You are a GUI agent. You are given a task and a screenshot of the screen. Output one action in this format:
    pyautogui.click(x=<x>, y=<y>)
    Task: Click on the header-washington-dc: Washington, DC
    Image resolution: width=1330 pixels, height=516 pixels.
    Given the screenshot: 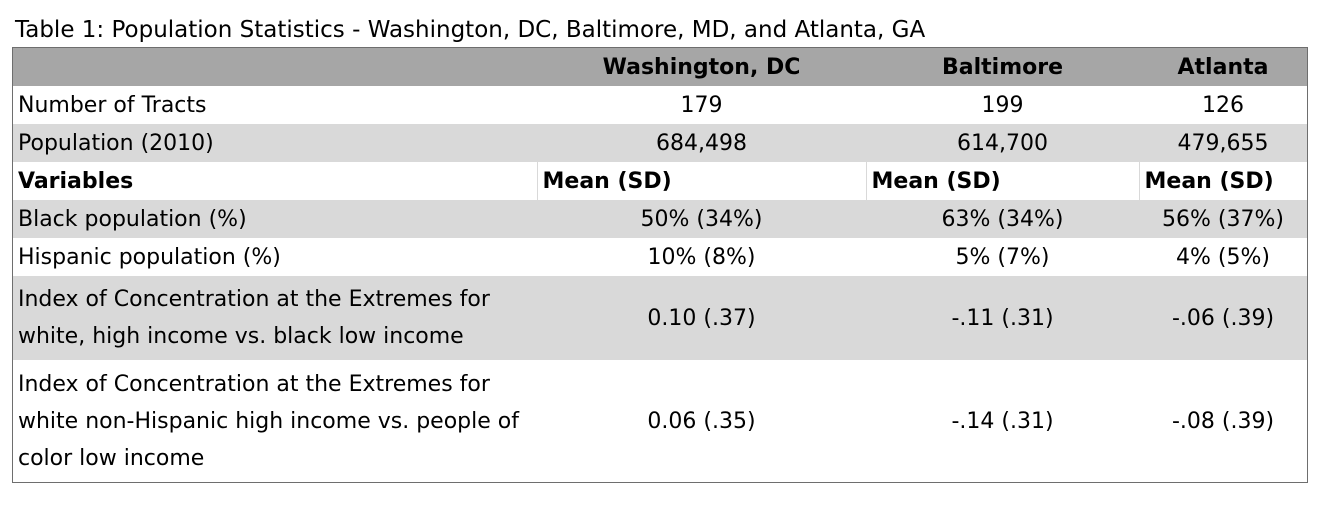 What is the action you would take?
    pyautogui.click(x=701, y=67)
    